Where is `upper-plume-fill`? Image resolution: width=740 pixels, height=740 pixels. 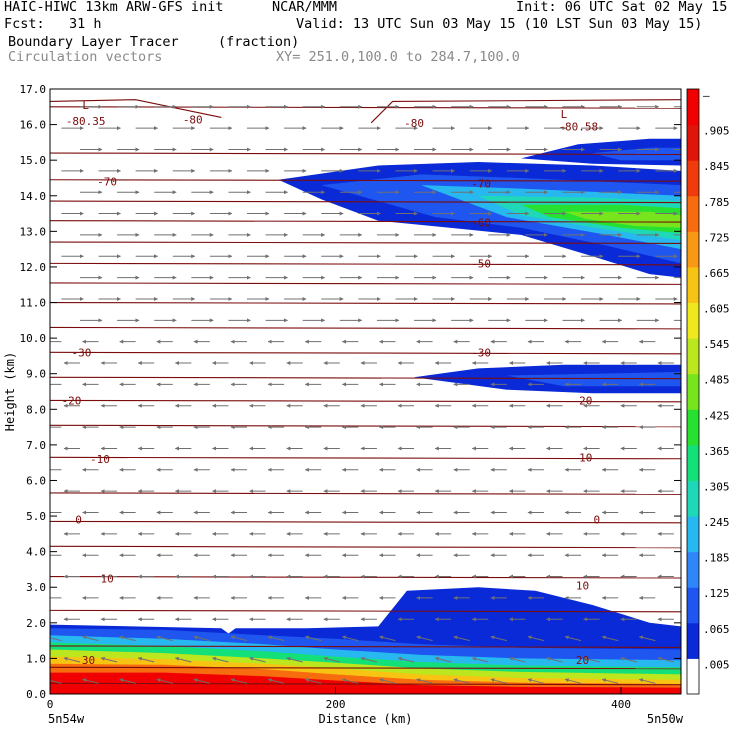 upper-plume-fill is located at coordinates (622, 219).